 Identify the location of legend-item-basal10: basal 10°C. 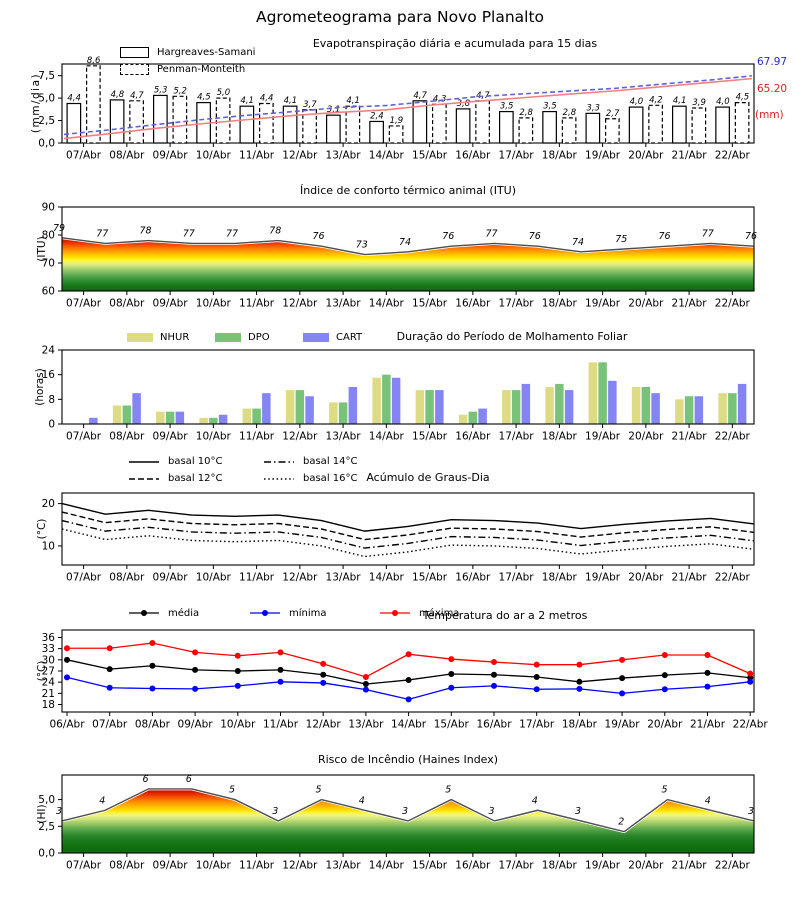
(174, 461).